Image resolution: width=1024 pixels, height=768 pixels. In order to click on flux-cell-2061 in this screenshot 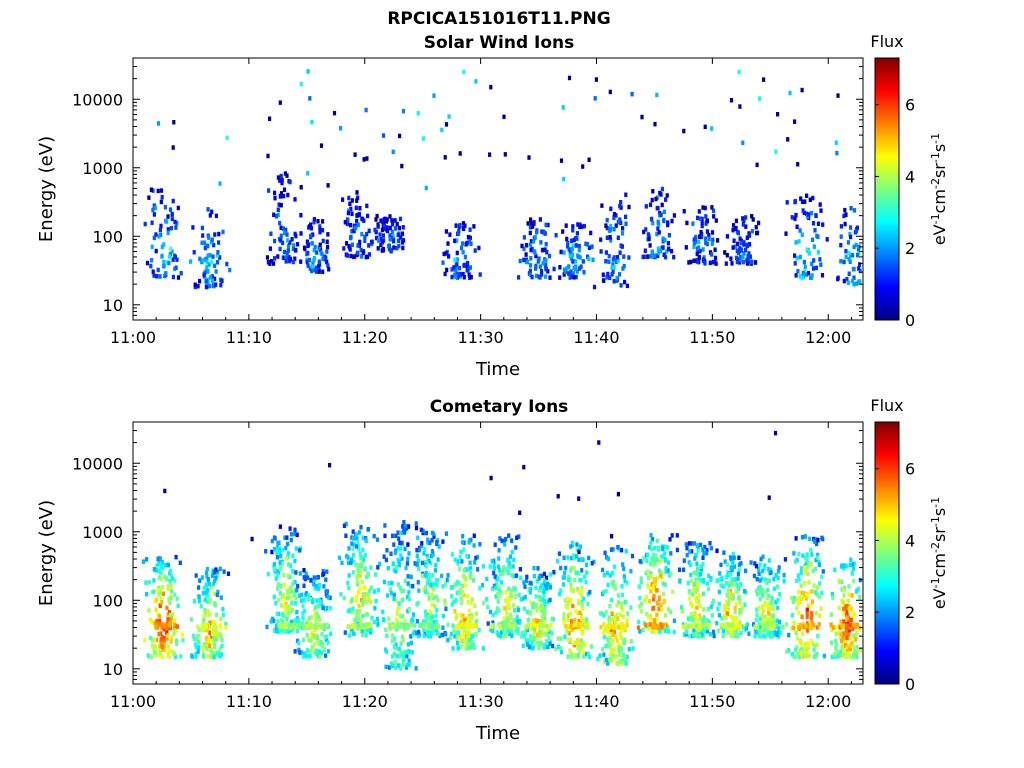, I will do `click(610, 626)`.